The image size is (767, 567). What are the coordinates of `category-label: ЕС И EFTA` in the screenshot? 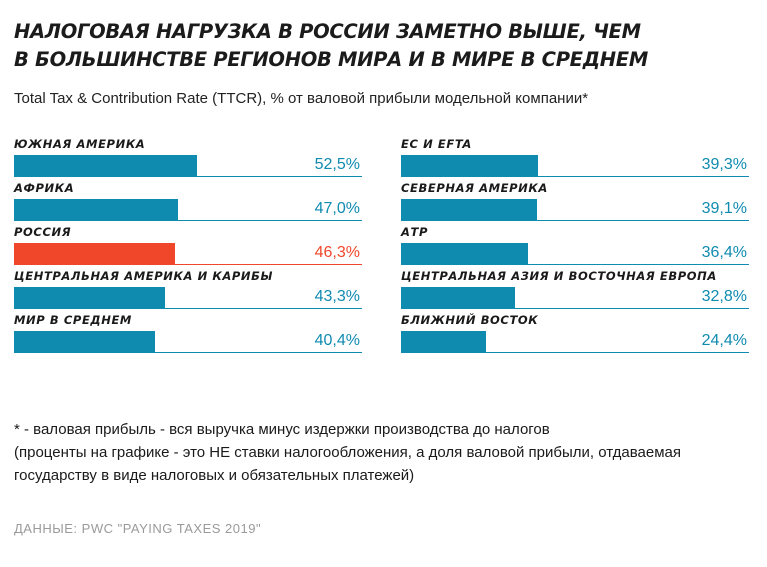 It's located at (436, 144).